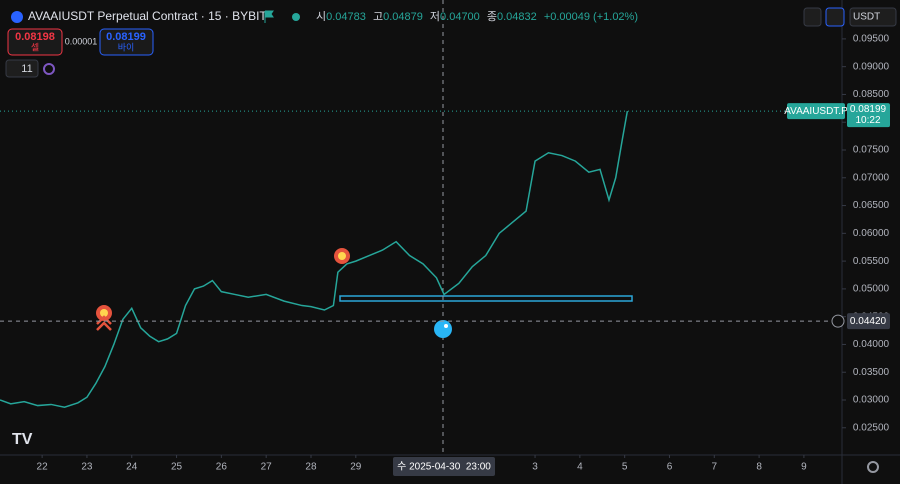 The height and width of the screenshot is (484, 900). What do you see at coordinates (535, 467) in the screenshot?
I see `x-tick-label: 3` at bounding box center [535, 467].